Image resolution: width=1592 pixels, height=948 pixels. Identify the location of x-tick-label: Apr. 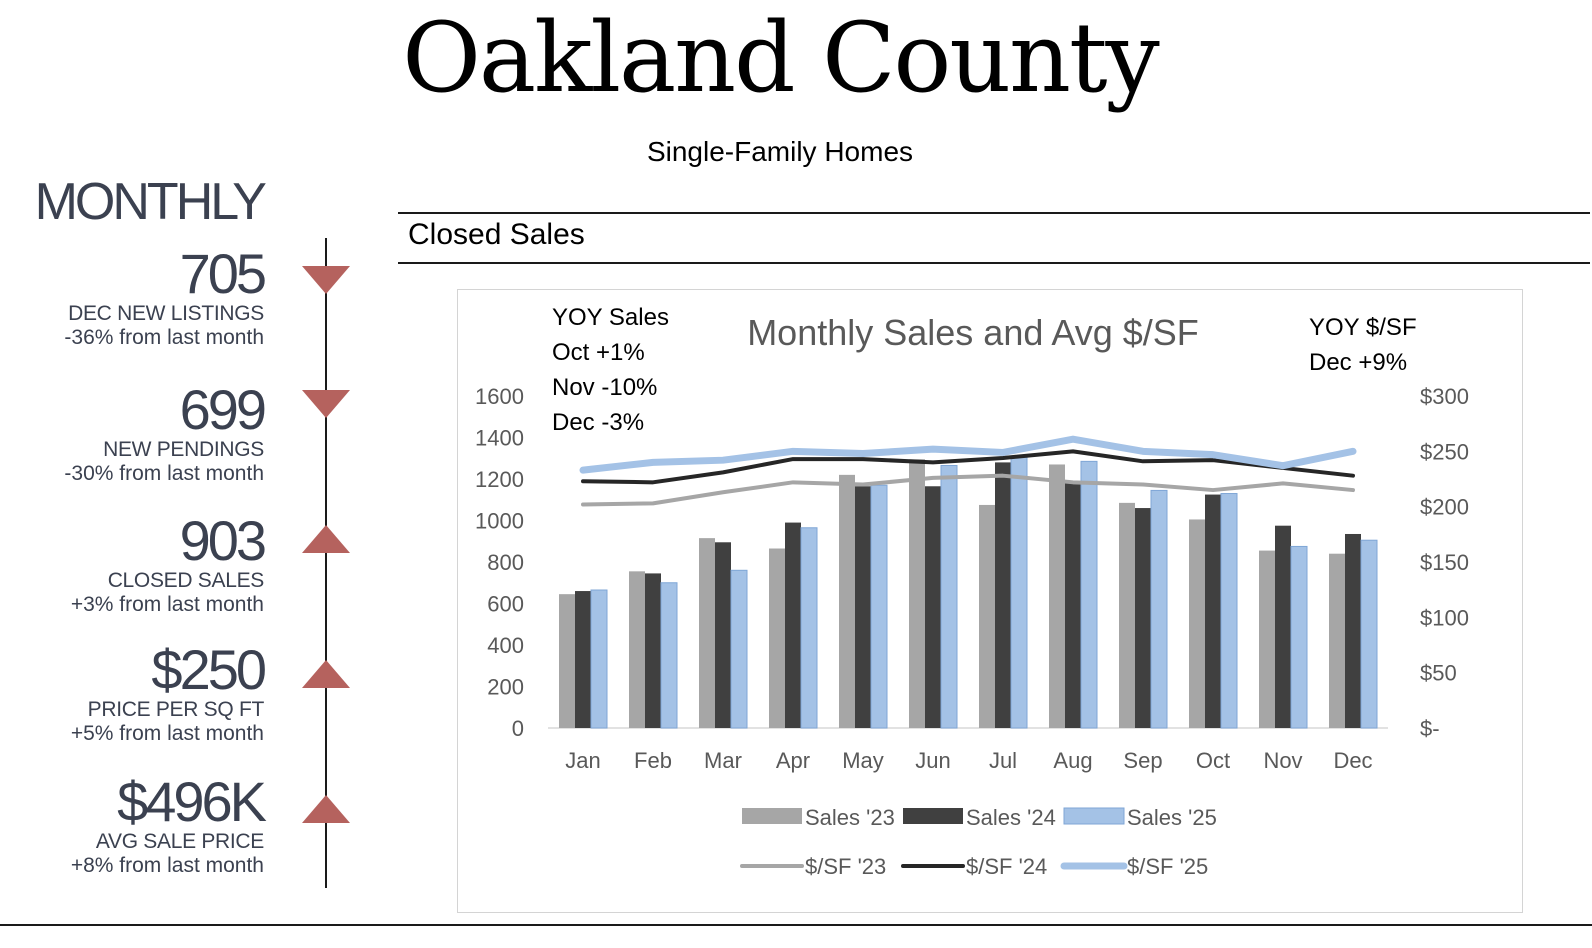
(793, 760).